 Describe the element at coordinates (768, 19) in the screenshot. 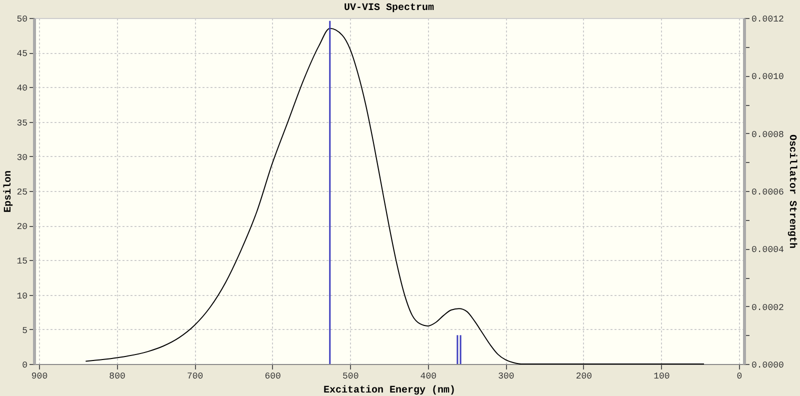

I see `y2-tick-label: 0.0012` at that location.